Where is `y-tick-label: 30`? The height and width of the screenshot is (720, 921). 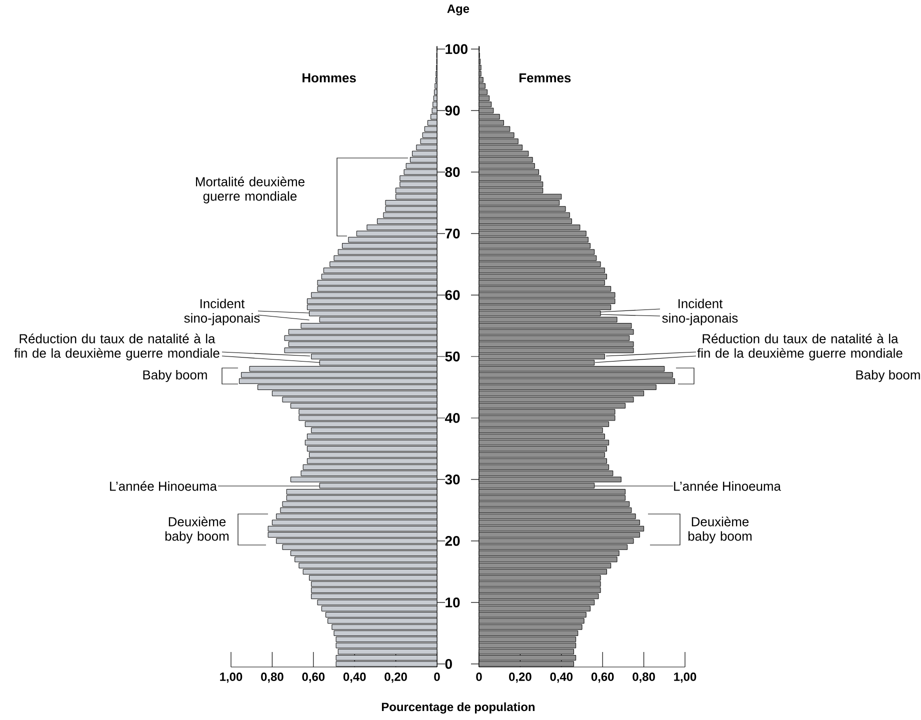
y-tick-label: 30 is located at coordinates (452, 479).